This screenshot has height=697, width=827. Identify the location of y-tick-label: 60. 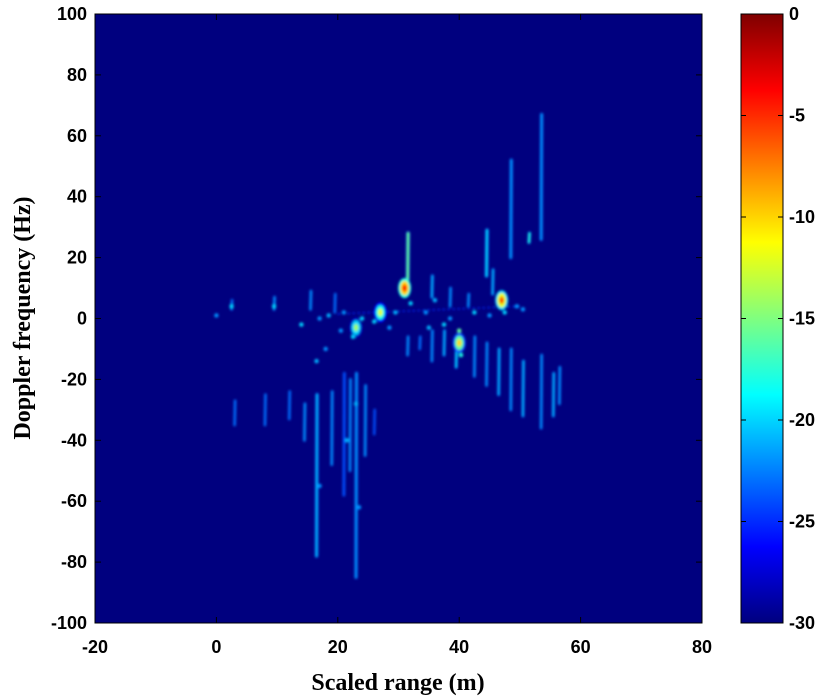
(77, 136).